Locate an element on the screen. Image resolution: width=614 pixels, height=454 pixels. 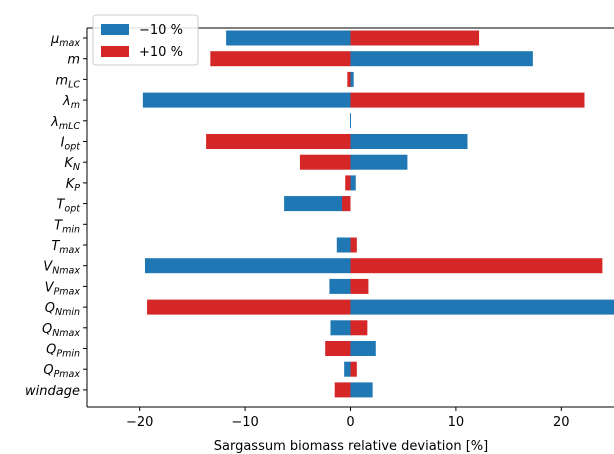
y-tick-label-3: λm is located at coordinates (71, 102).